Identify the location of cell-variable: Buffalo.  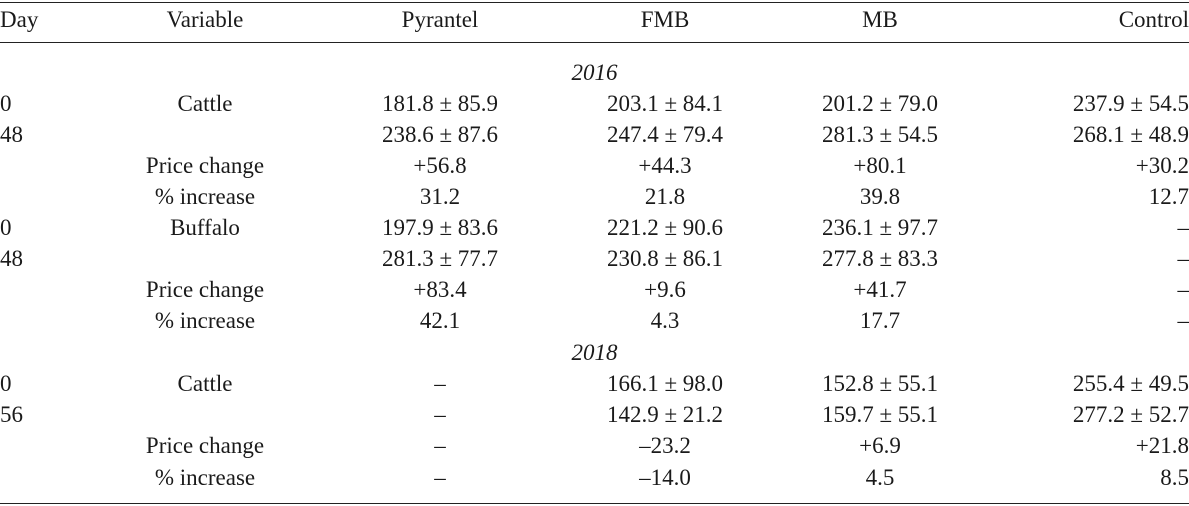
(205, 227).